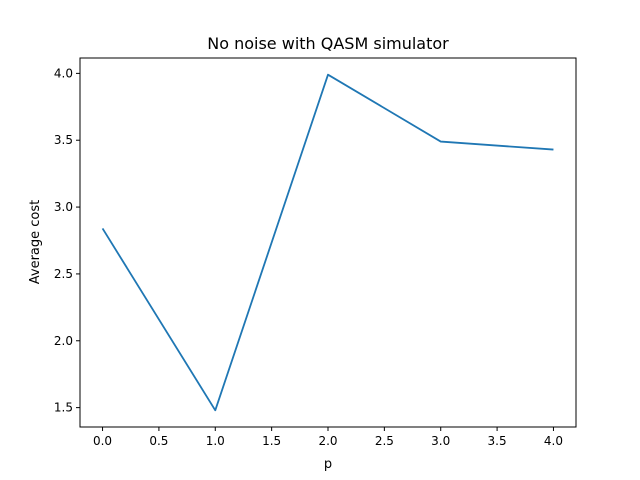 Image resolution: width=640 pixels, height=480 pixels. Describe the element at coordinates (63, 73) in the screenshot. I see `y-tick-label: 4.0` at that location.